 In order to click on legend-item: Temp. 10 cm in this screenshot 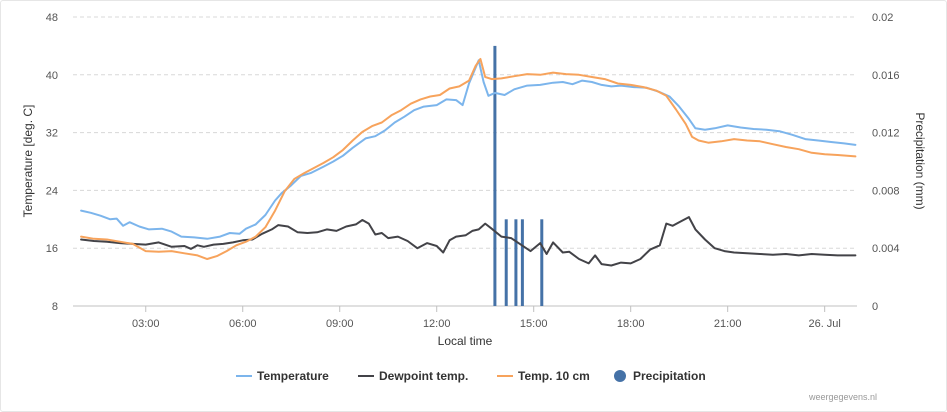, I will do `click(543, 376)`.